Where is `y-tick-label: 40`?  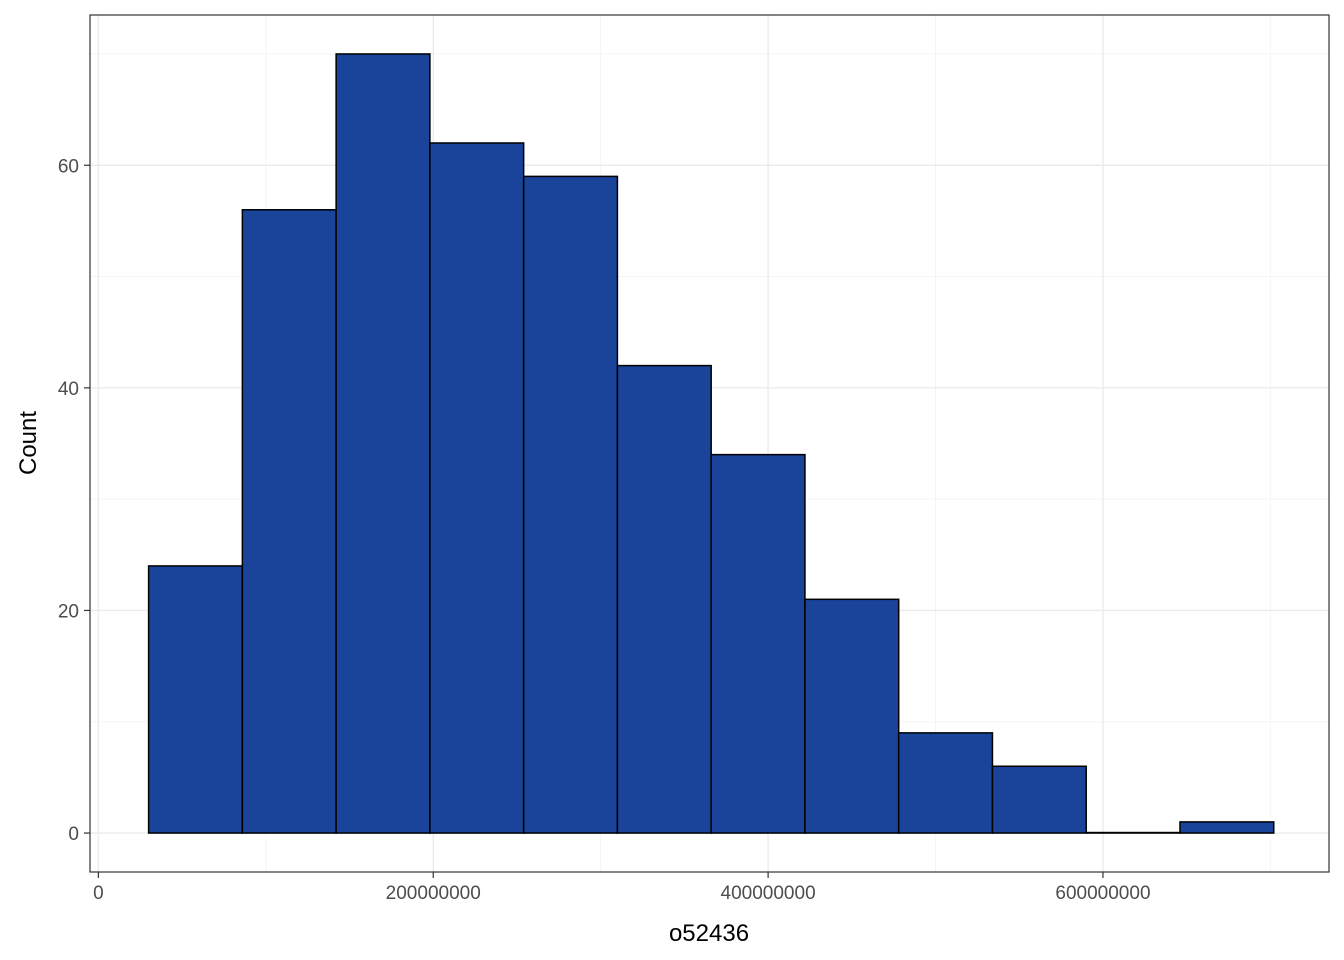
y-tick-label: 40 is located at coordinates (68, 389).